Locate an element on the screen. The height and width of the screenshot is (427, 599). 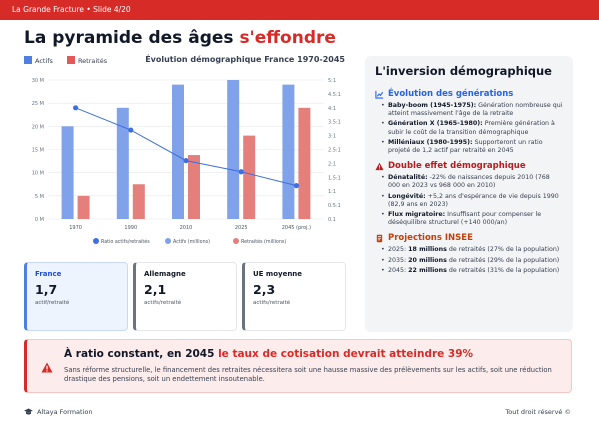
ratio-line is located at coordinates (186, 147).